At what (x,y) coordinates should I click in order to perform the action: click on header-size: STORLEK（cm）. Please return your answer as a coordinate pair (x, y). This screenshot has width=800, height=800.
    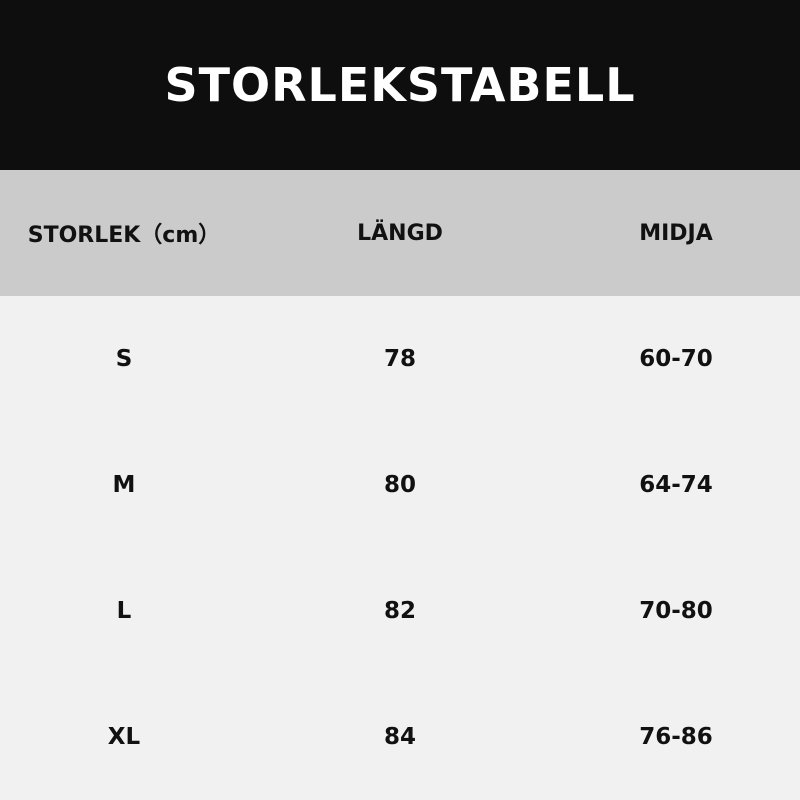
    Looking at the image, I should click on (124, 235).